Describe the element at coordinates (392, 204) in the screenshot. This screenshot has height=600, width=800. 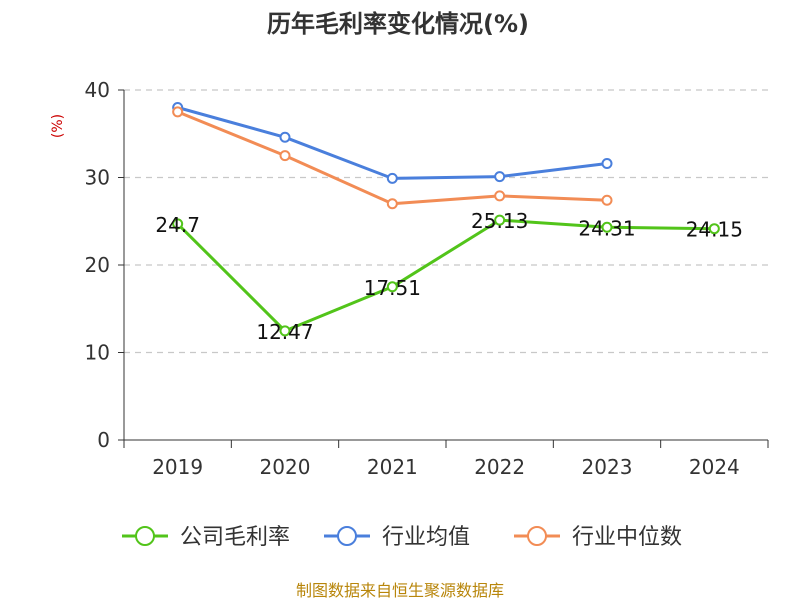
I see `series-point-2-2021` at that location.